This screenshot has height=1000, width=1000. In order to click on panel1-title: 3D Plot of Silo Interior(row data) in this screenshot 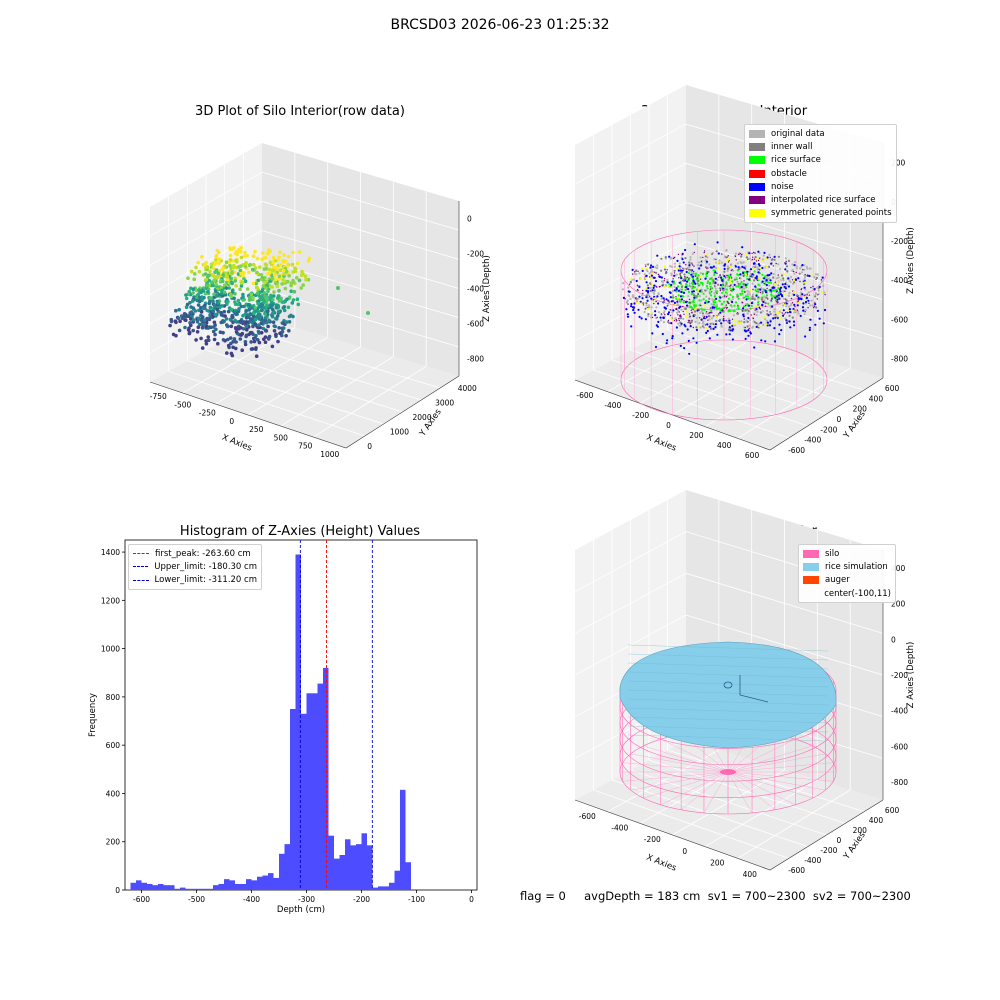, I will do `click(300, 111)`.